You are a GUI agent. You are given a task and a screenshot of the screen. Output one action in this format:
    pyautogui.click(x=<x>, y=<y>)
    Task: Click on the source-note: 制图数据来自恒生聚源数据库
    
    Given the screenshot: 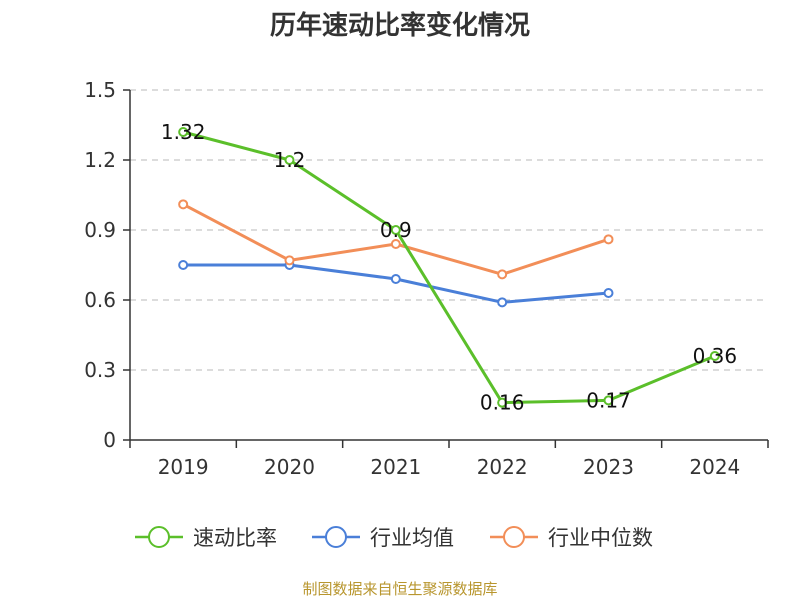 What is the action you would take?
    pyautogui.click(x=399, y=589)
    